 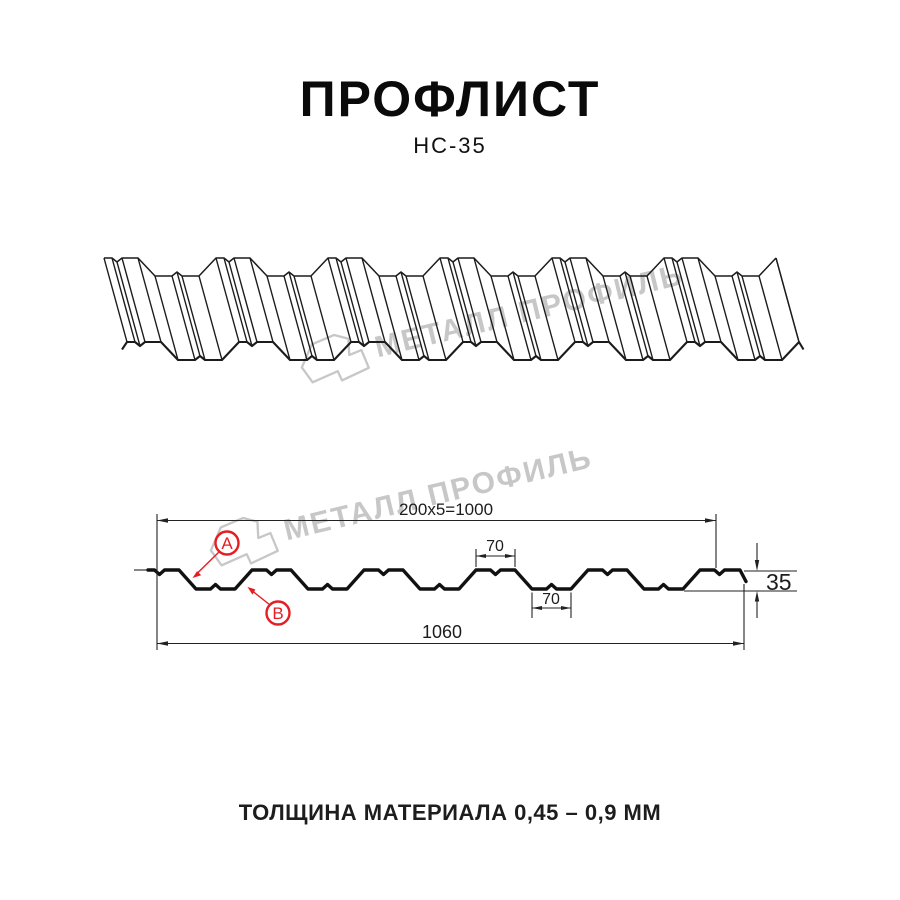 I want to click on longitudinal-rib-lines, so click(x=451, y=309).